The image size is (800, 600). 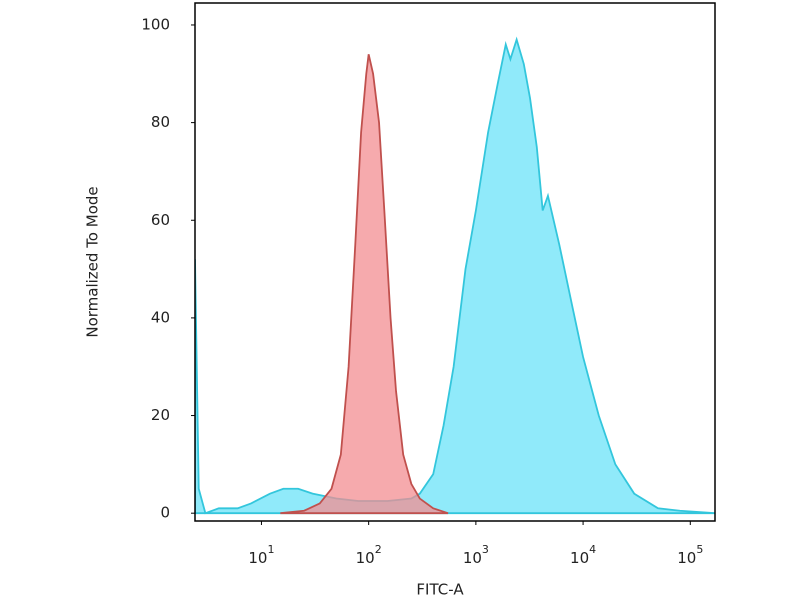 I want to click on tick-exponent: 2, so click(x=378, y=549).